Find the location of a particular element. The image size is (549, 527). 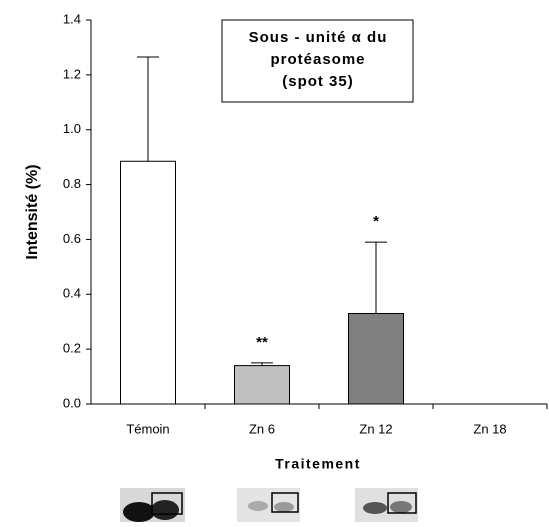

x-axis-label: Traitement is located at coordinates (318, 464).